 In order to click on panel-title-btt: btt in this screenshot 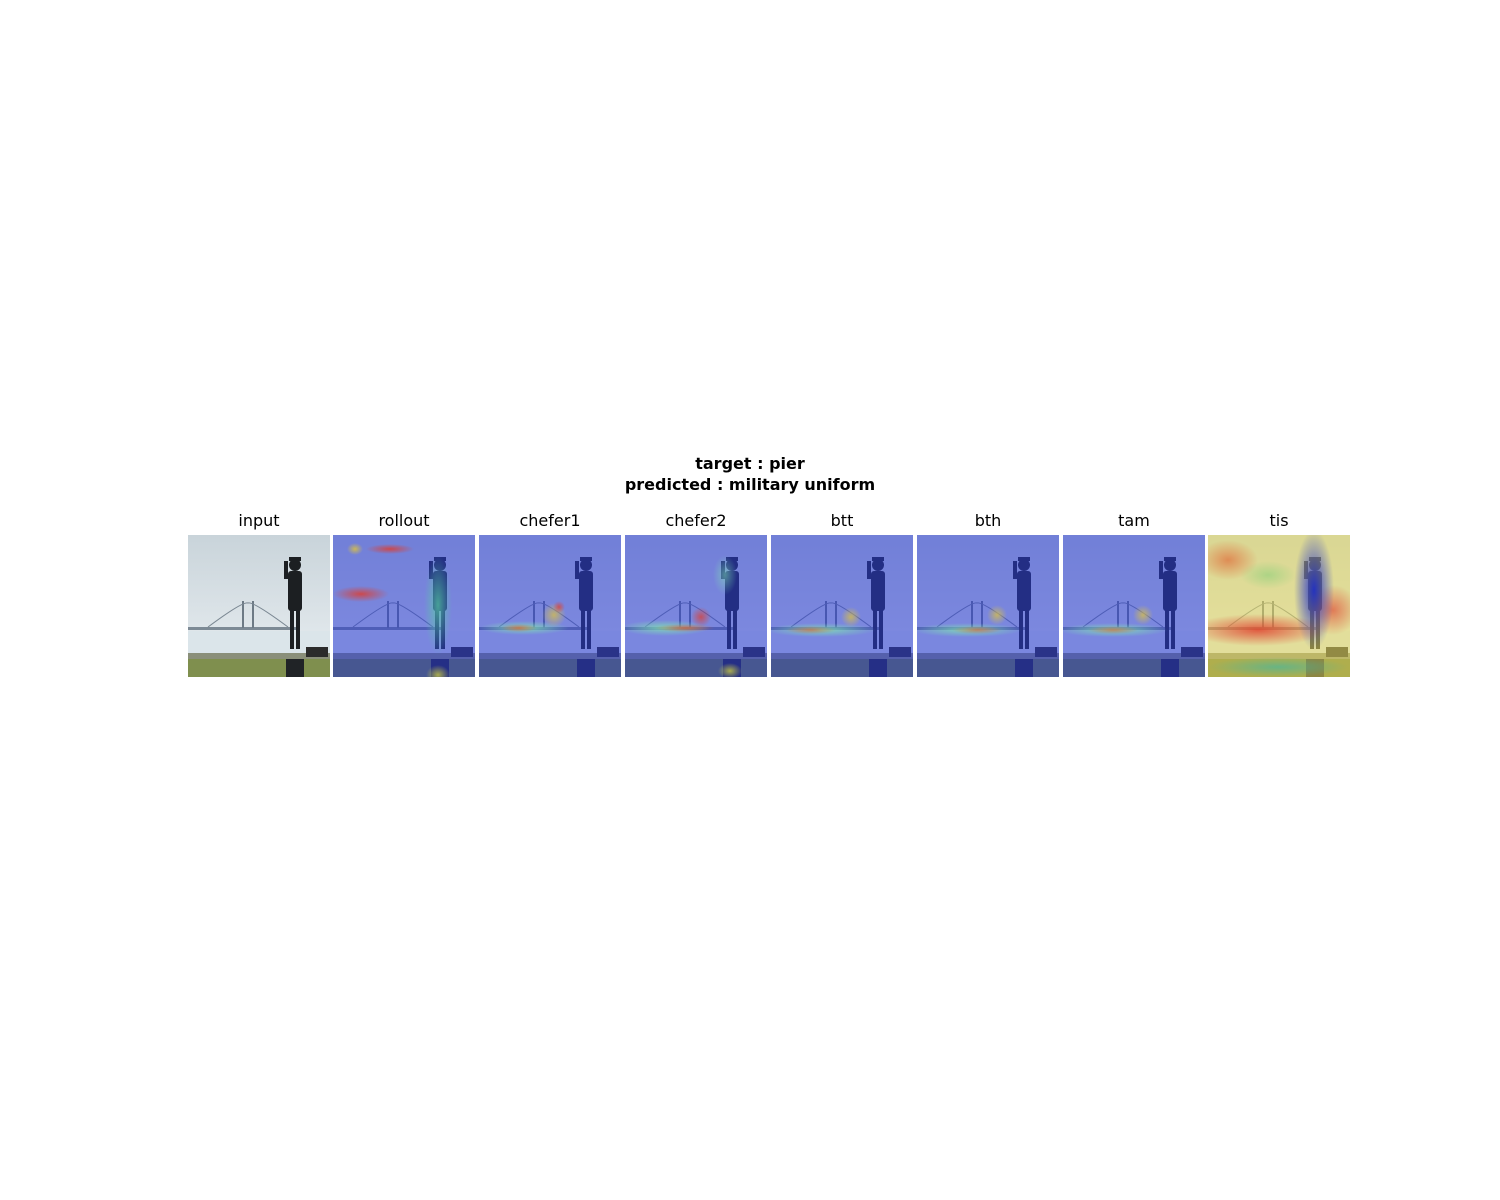, I will do `click(842, 520)`.